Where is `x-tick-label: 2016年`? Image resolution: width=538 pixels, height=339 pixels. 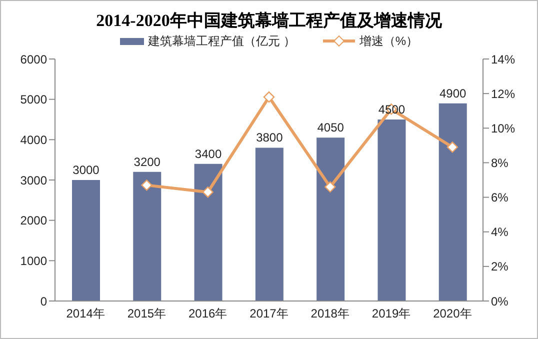
x-tick-label: 2016年 is located at coordinates (208, 313).